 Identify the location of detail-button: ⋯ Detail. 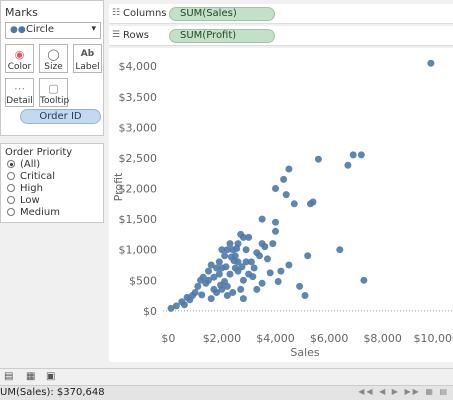
(19, 92).